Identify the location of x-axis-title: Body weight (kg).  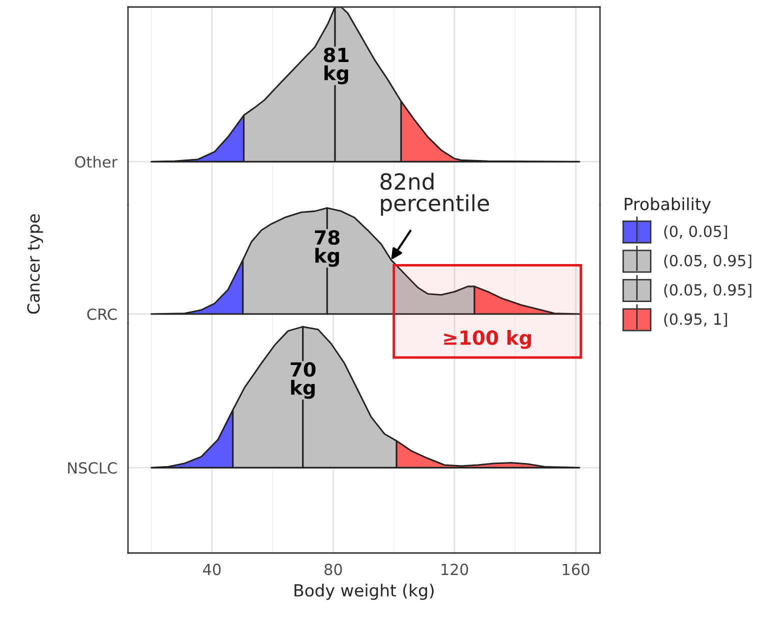
(364, 592).